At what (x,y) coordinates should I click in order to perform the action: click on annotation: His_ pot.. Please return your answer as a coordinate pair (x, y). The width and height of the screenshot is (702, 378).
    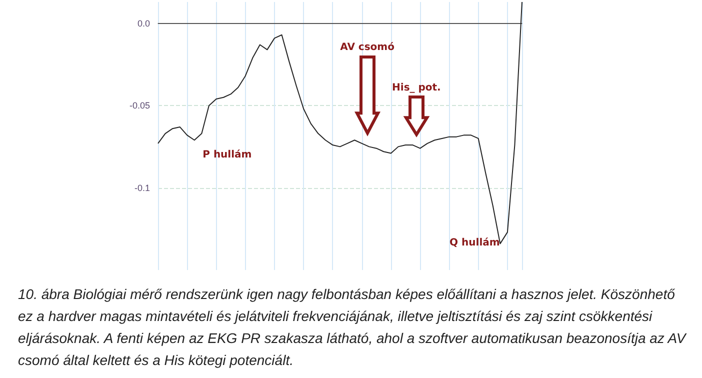
    Looking at the image, I should click on (416, 88).